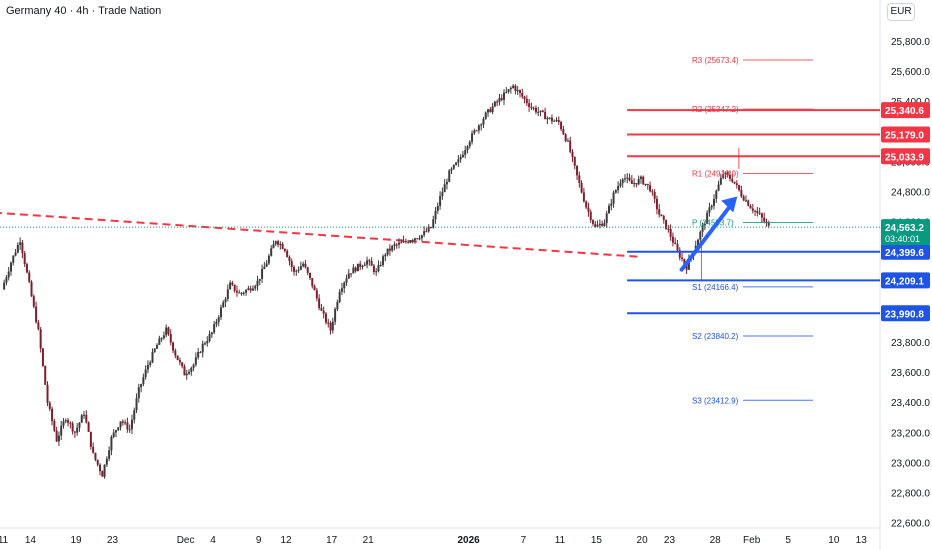  What do you see at coordinates (713, 223) in the screenshot?
I see `pivot-label-p: P (24593.7)` at bounding box center [713, 223].